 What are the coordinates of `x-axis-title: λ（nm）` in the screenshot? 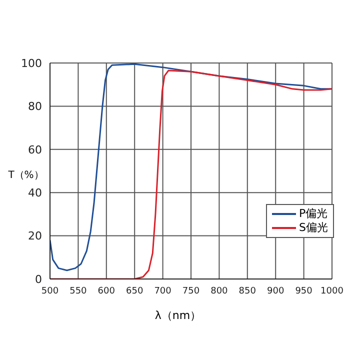 It's located at (178, 315).